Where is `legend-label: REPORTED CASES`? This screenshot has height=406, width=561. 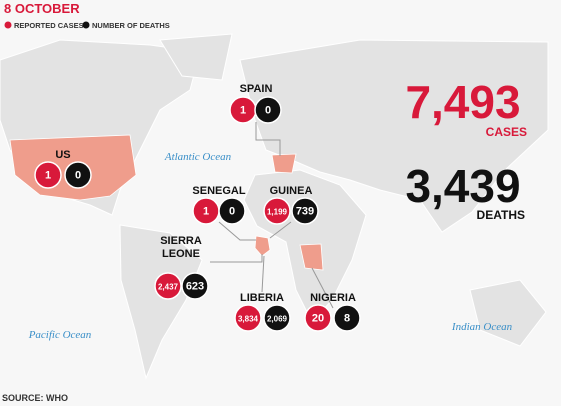 legend-label: REPORTED CASES is located at coordinates (49, 25).